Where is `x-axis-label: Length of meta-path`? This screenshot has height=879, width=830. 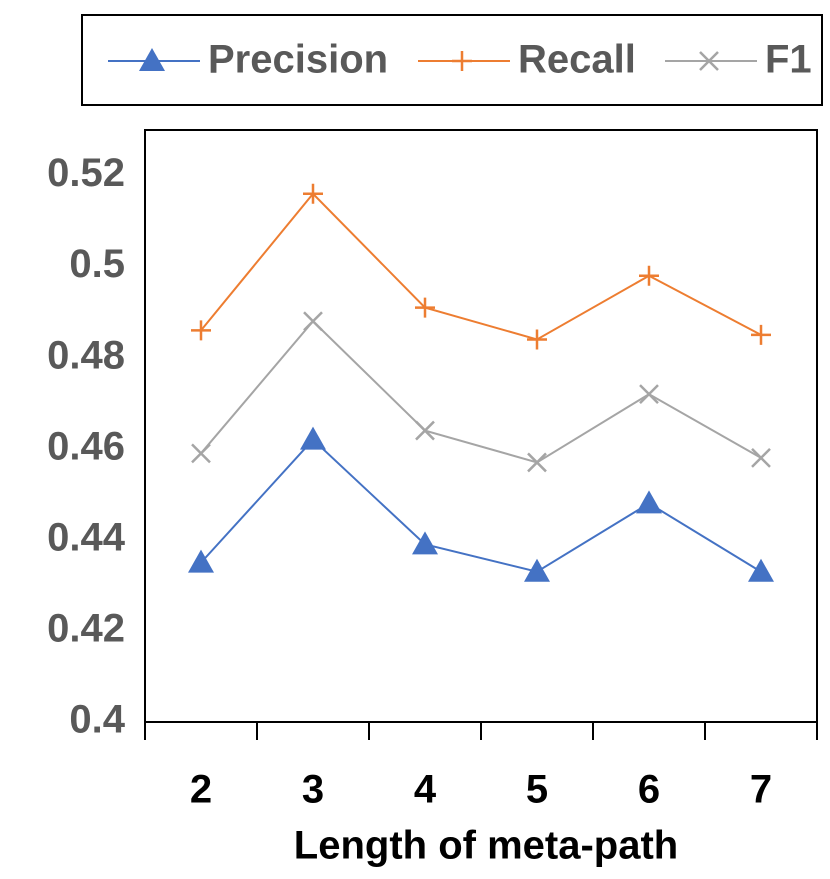 x-axis-label: Length of meta-path is located at coordinates (486, 846).